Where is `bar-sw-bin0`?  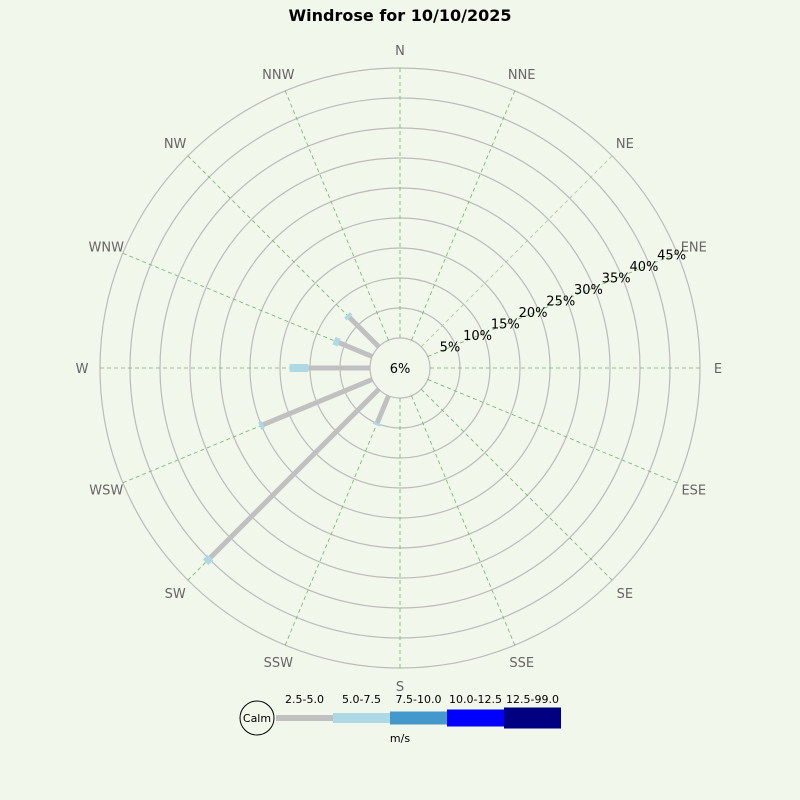 bar-sw-bin0 is located at coordinates (294, 473).